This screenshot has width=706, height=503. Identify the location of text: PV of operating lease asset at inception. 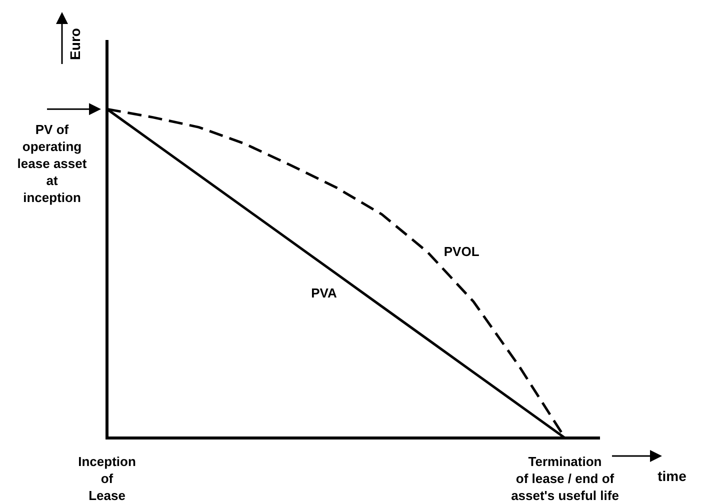
(52, 164).